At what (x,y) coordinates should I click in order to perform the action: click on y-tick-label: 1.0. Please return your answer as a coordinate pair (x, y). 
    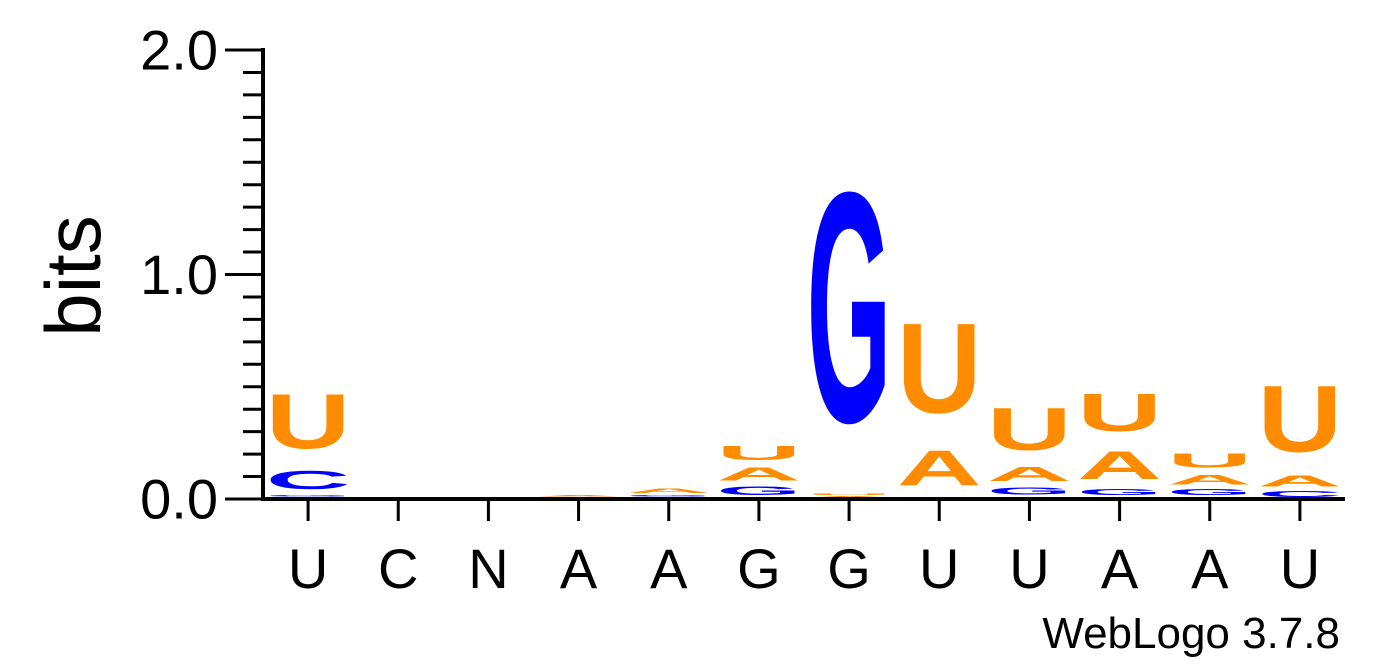
    Looking at the image, I should click on (179, 274).